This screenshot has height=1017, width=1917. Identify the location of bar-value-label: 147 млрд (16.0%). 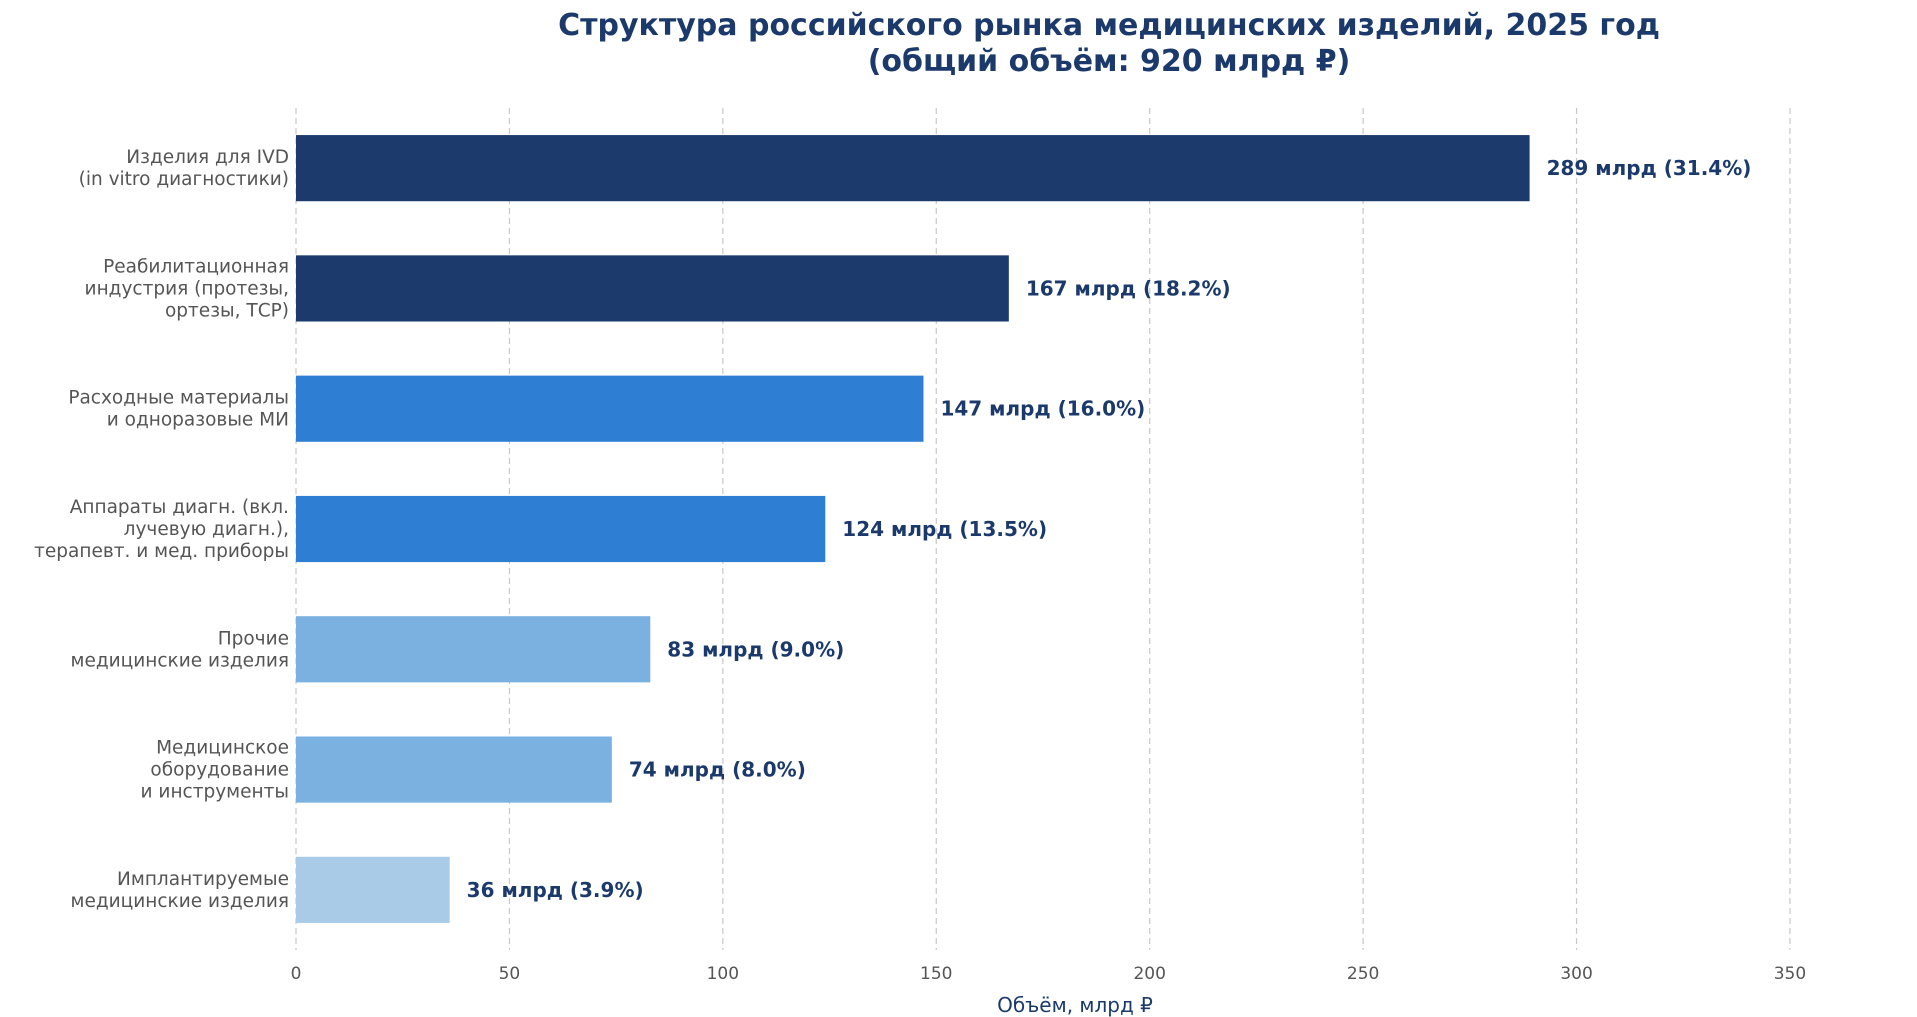
(1042, 409).